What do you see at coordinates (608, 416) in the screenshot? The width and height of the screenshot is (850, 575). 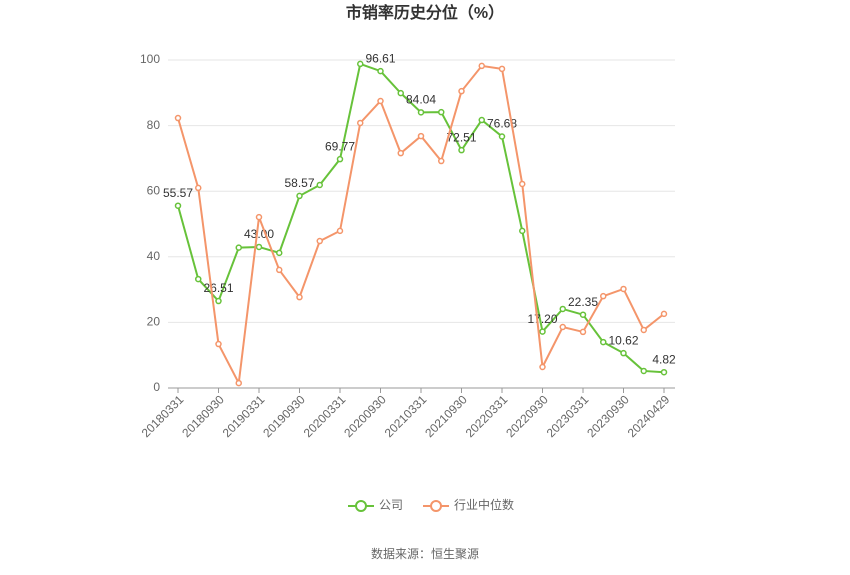 I see `x-tick-label: 20230930` at bounding box center [608, 416].